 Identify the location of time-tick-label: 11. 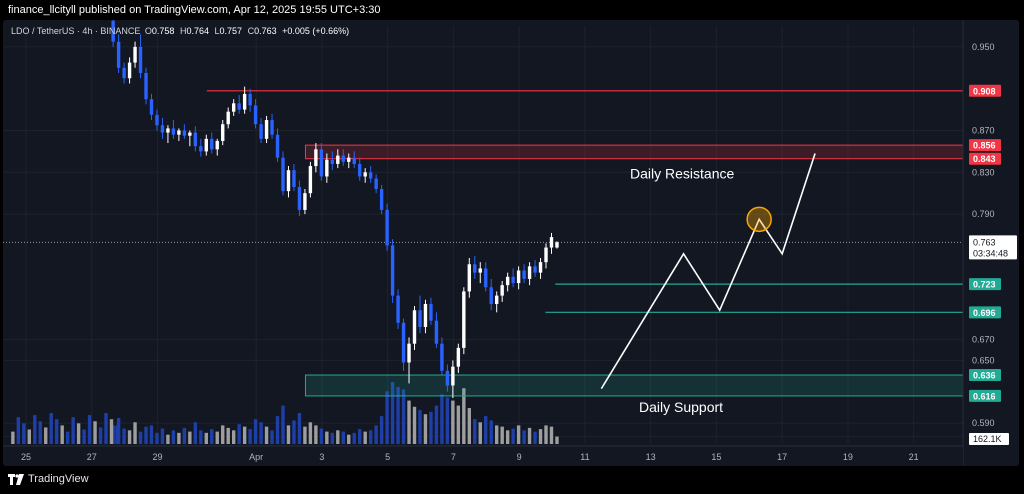
(584, 457).